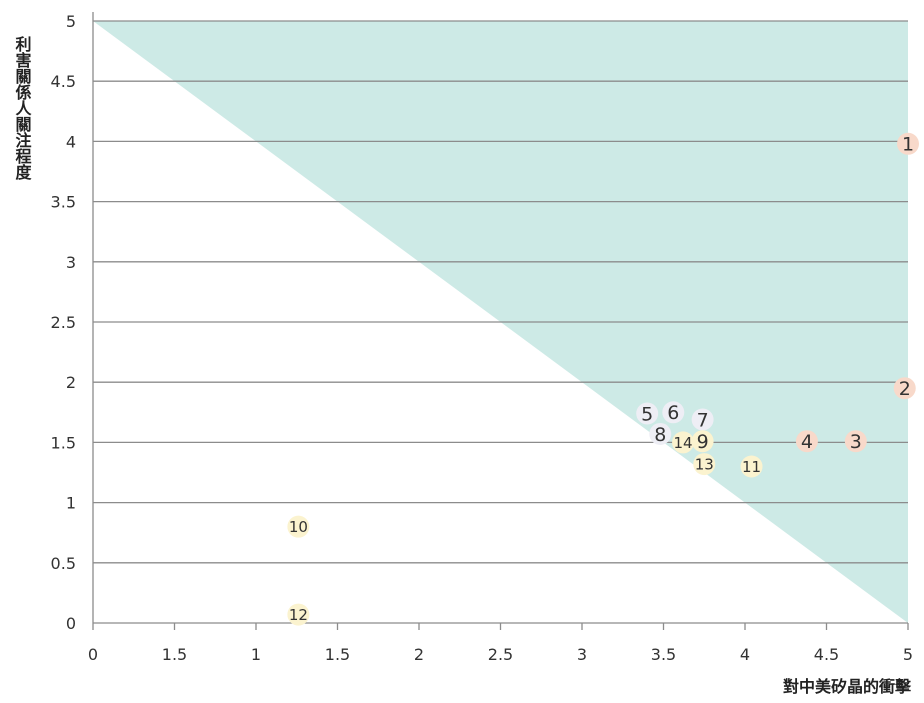  I want to click on x-tick-label: 5, so click(908, 654).